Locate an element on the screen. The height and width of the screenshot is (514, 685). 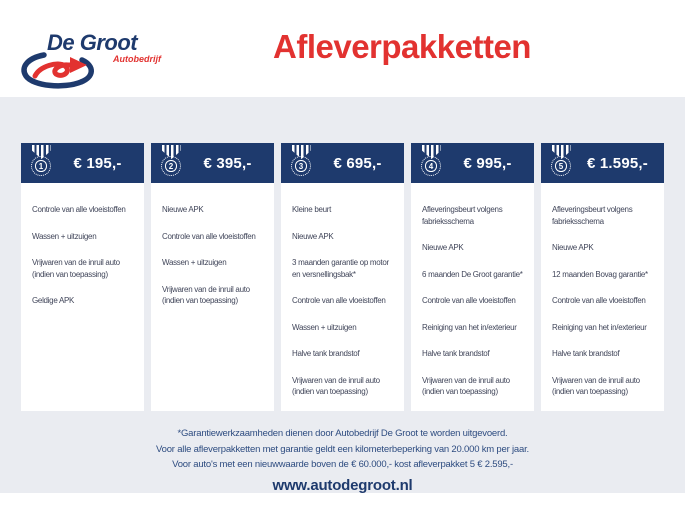
feature-item: Kleine beurt is located at coordinates (312, 209).